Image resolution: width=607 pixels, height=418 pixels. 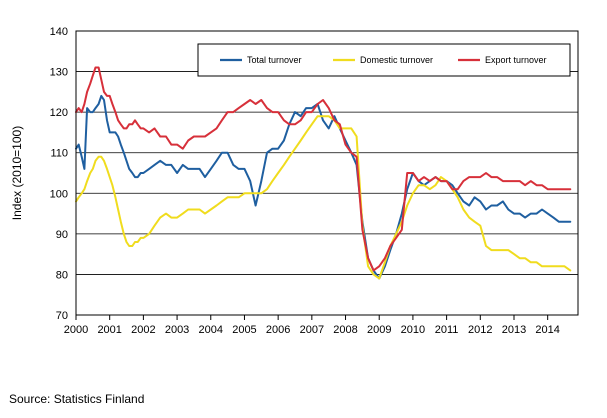 I want to click on x-tick-label: 2009, so click(x=379, y=330).